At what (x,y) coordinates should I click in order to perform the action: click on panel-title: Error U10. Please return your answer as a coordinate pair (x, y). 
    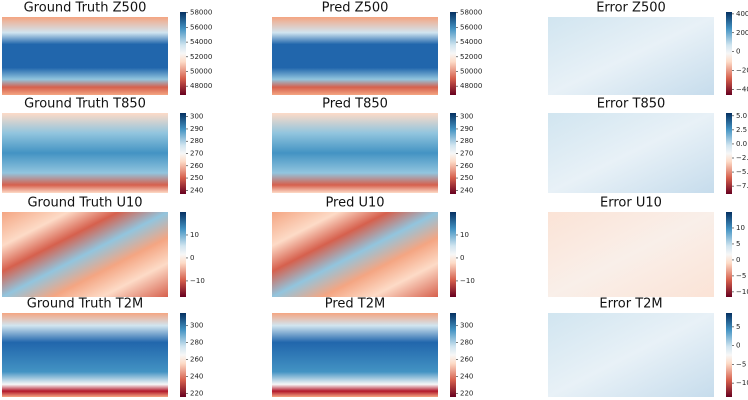
    Looking at the image, I should click on (631, 203).